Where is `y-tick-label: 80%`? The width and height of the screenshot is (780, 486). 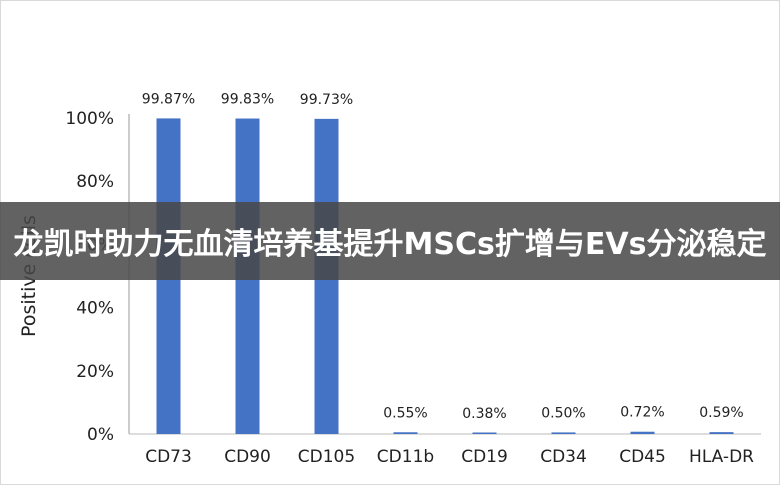
y-tick-label: 80% is located at coordinates (95, 182).